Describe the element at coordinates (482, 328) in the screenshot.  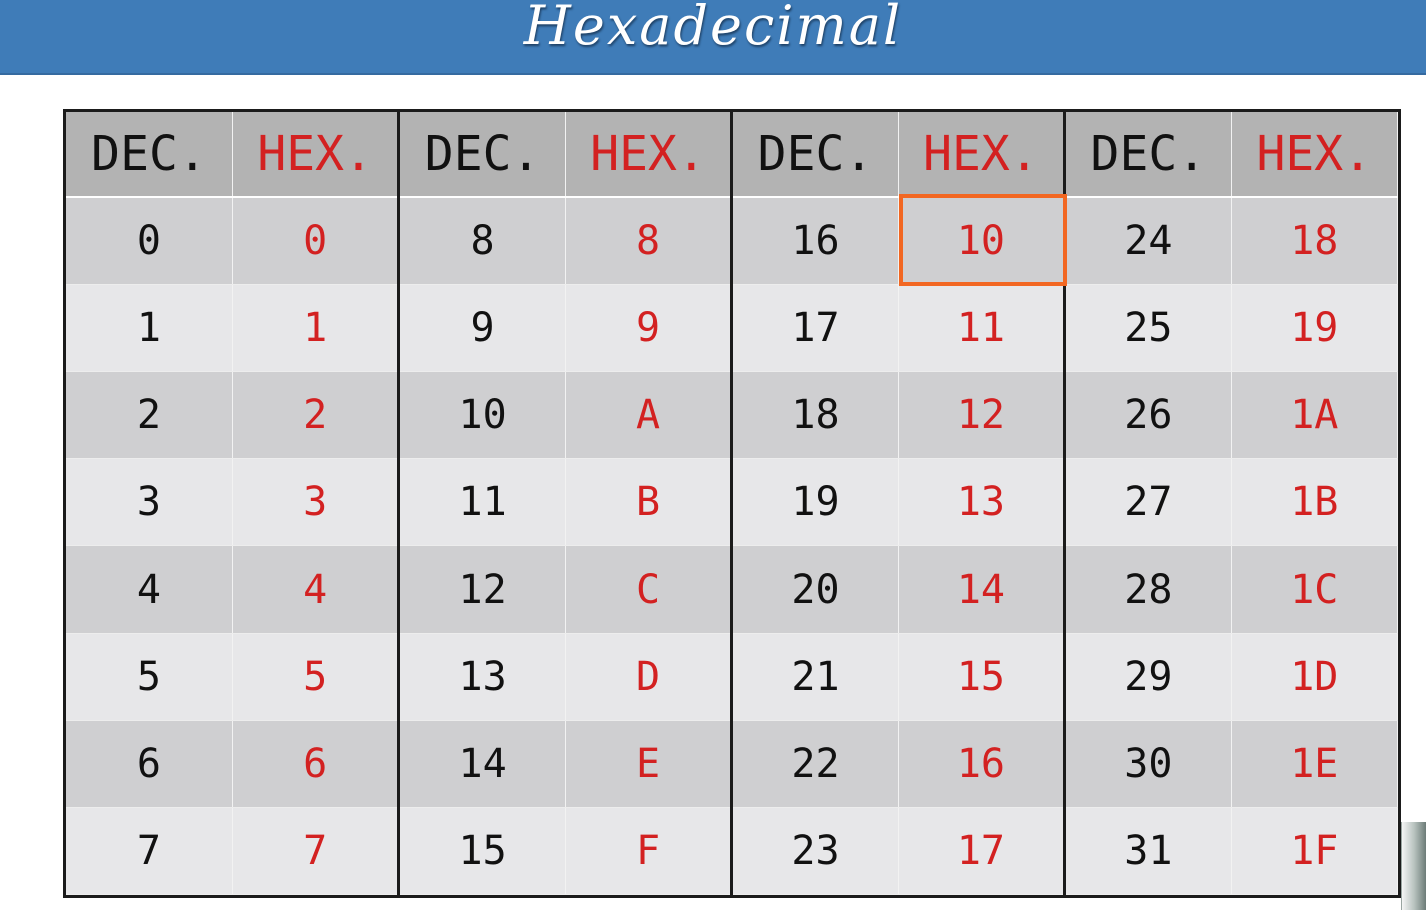
I see `dec-cell: 9` at that location.